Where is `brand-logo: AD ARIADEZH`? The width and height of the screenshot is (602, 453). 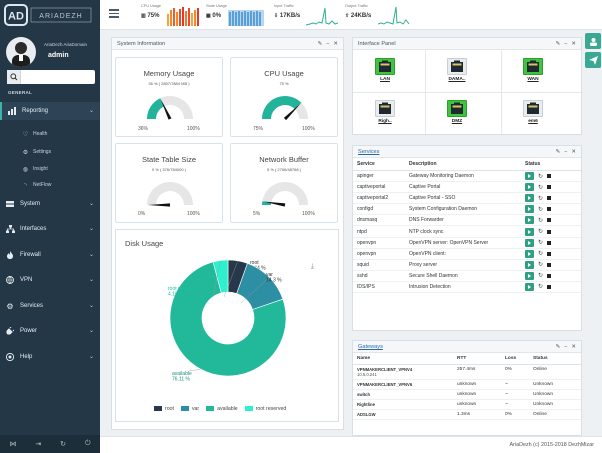
brand-logo: AD ARIADEZH is located at coordinates (50, 15).